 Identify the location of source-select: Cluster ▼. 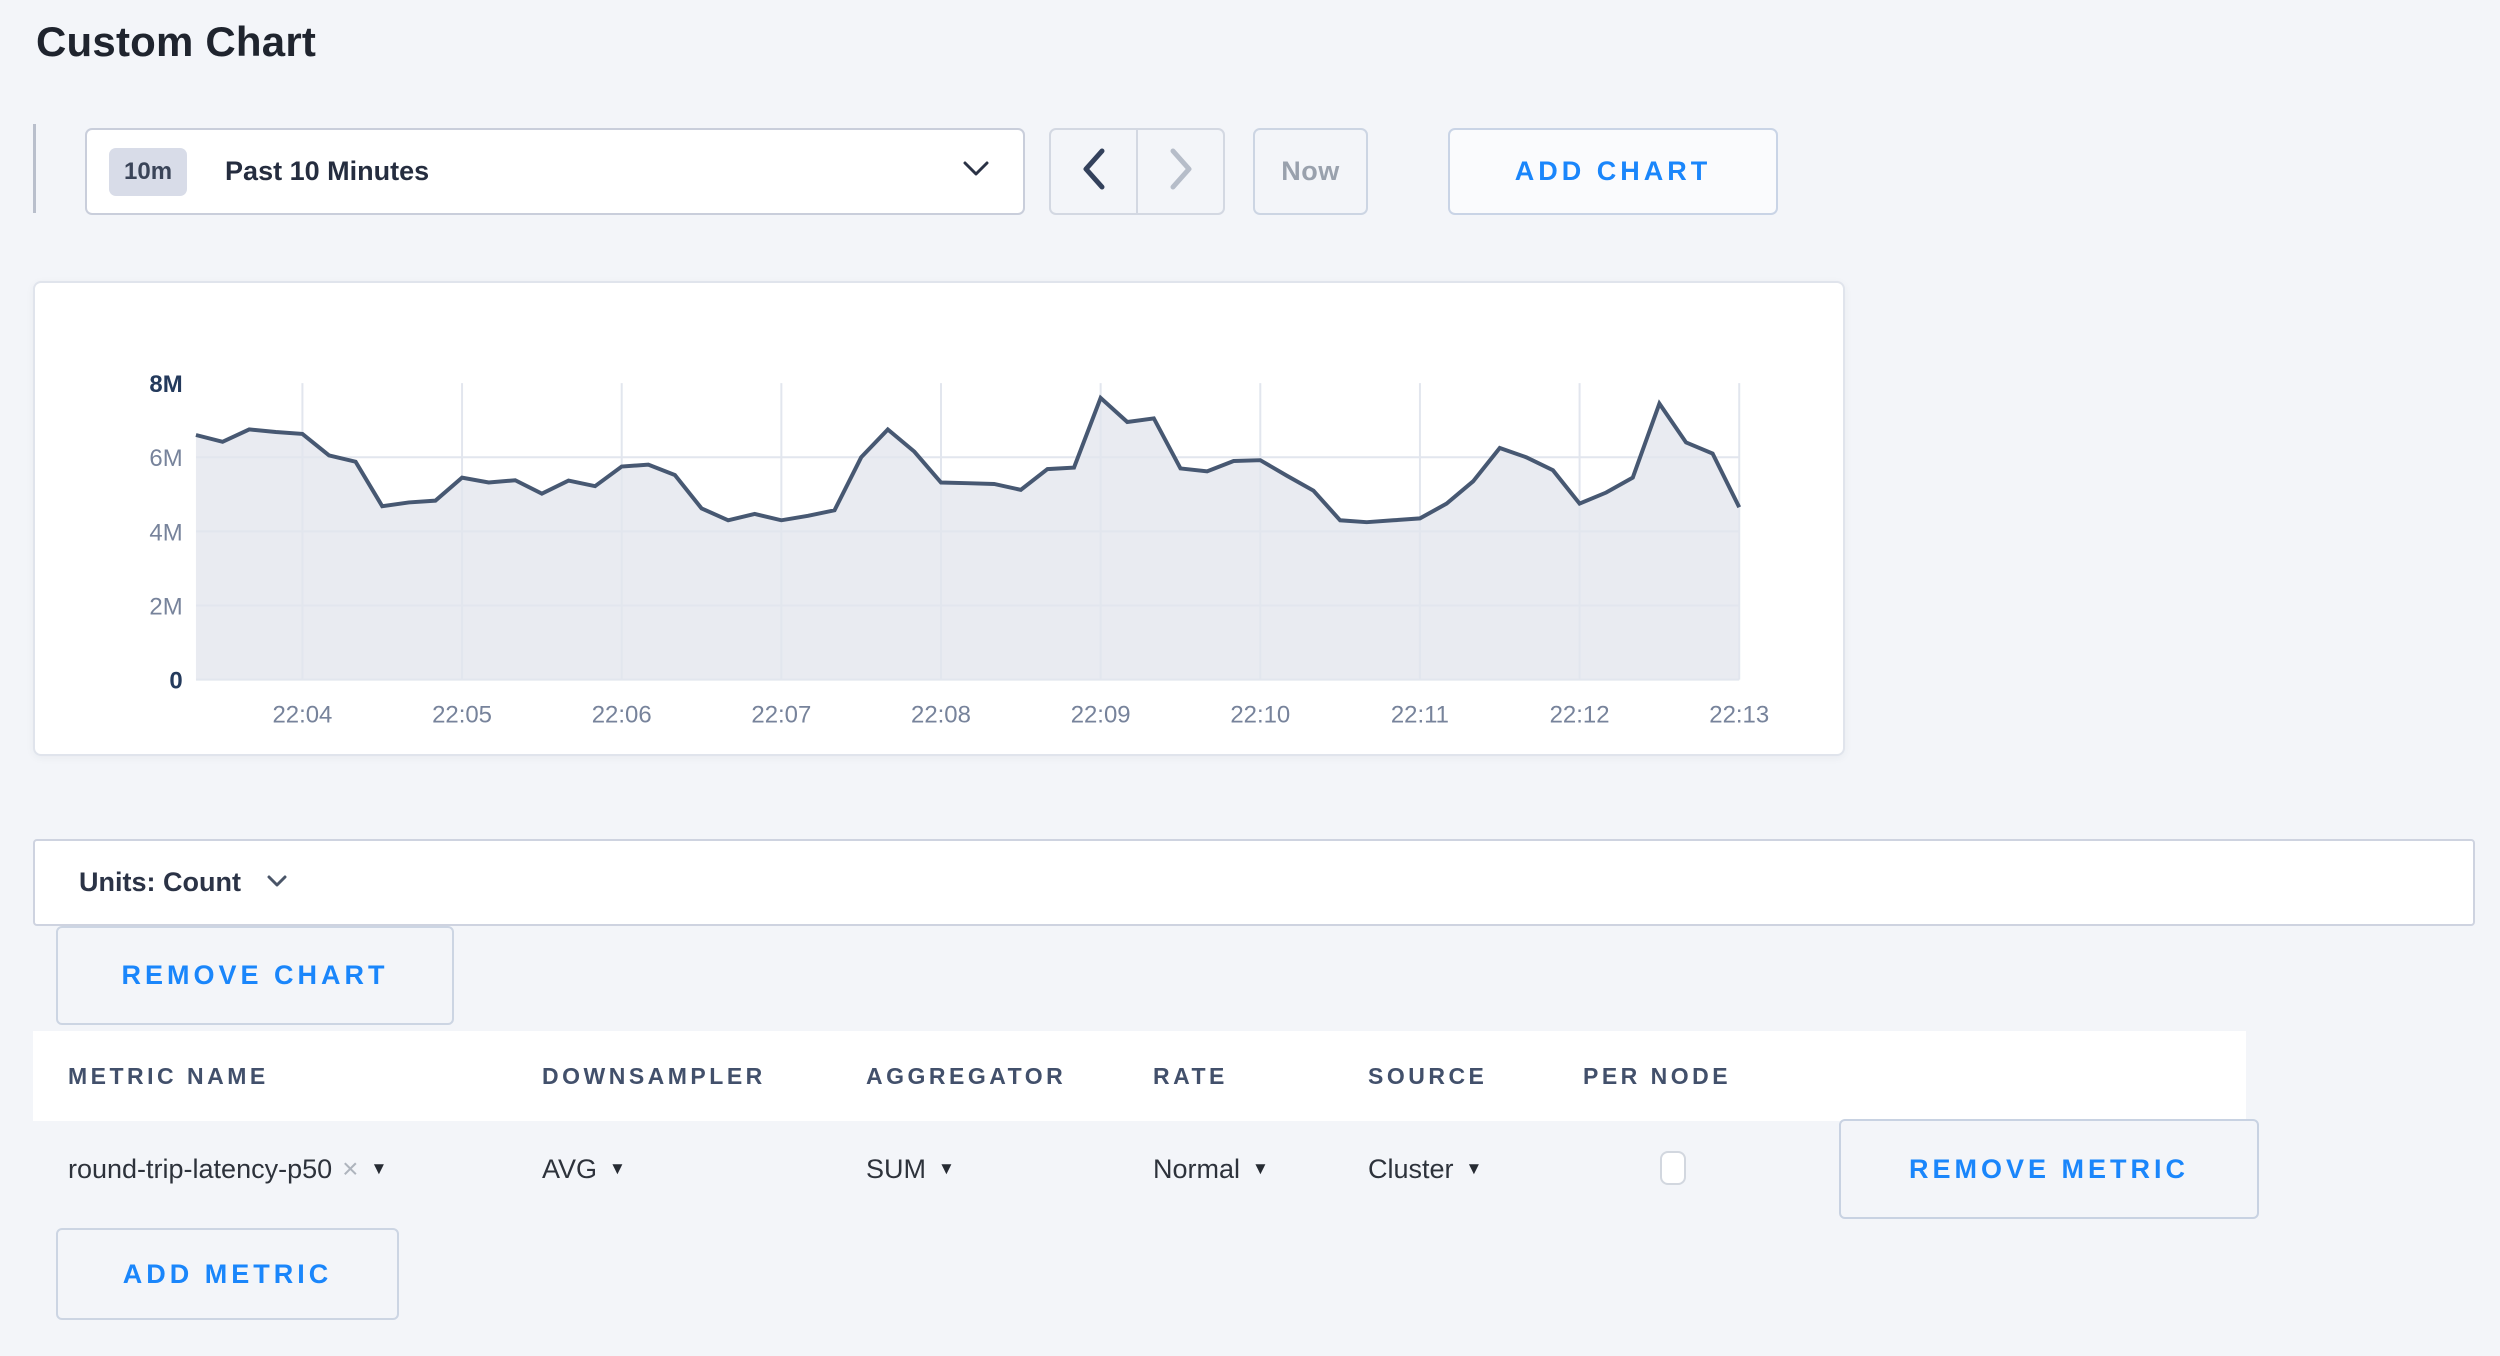
(1425, 1169).